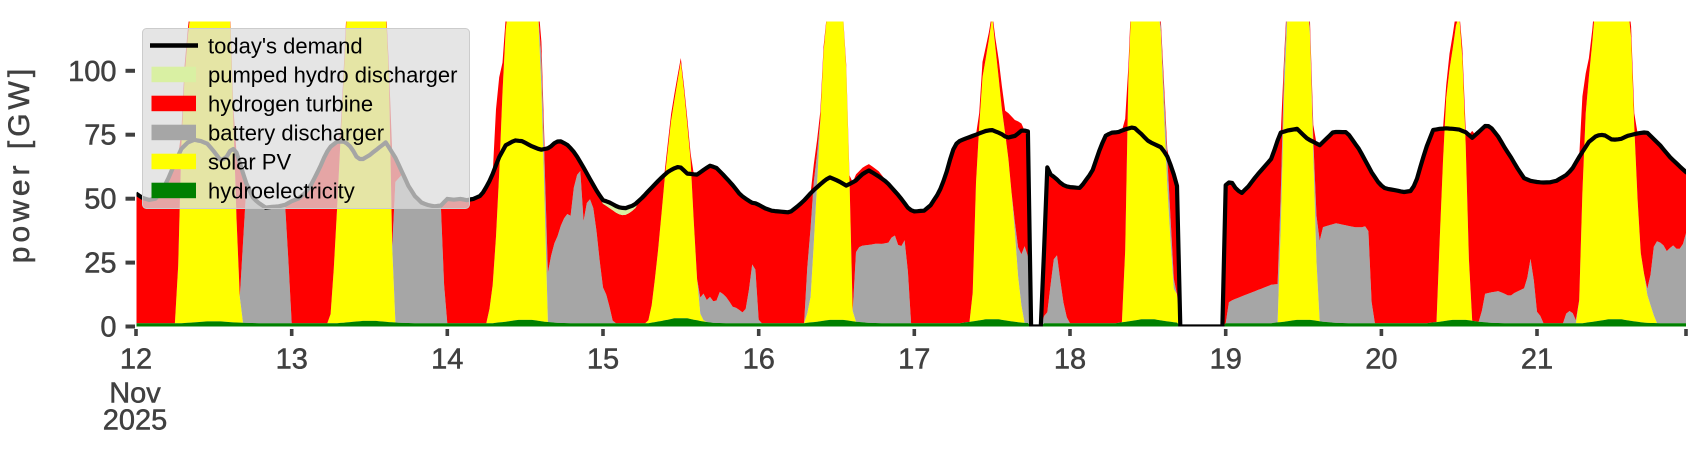 Image resolution: width=1706 pixels, height=465 pixels. I want to click on svg-text: 21, so click(1537, 360).